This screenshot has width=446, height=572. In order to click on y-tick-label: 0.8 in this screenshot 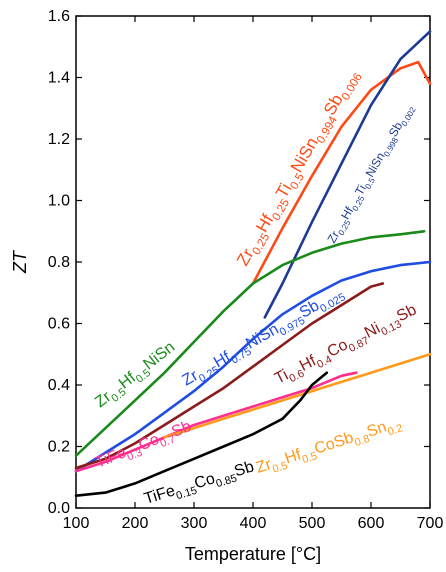, I will do `click(59, 262)`.